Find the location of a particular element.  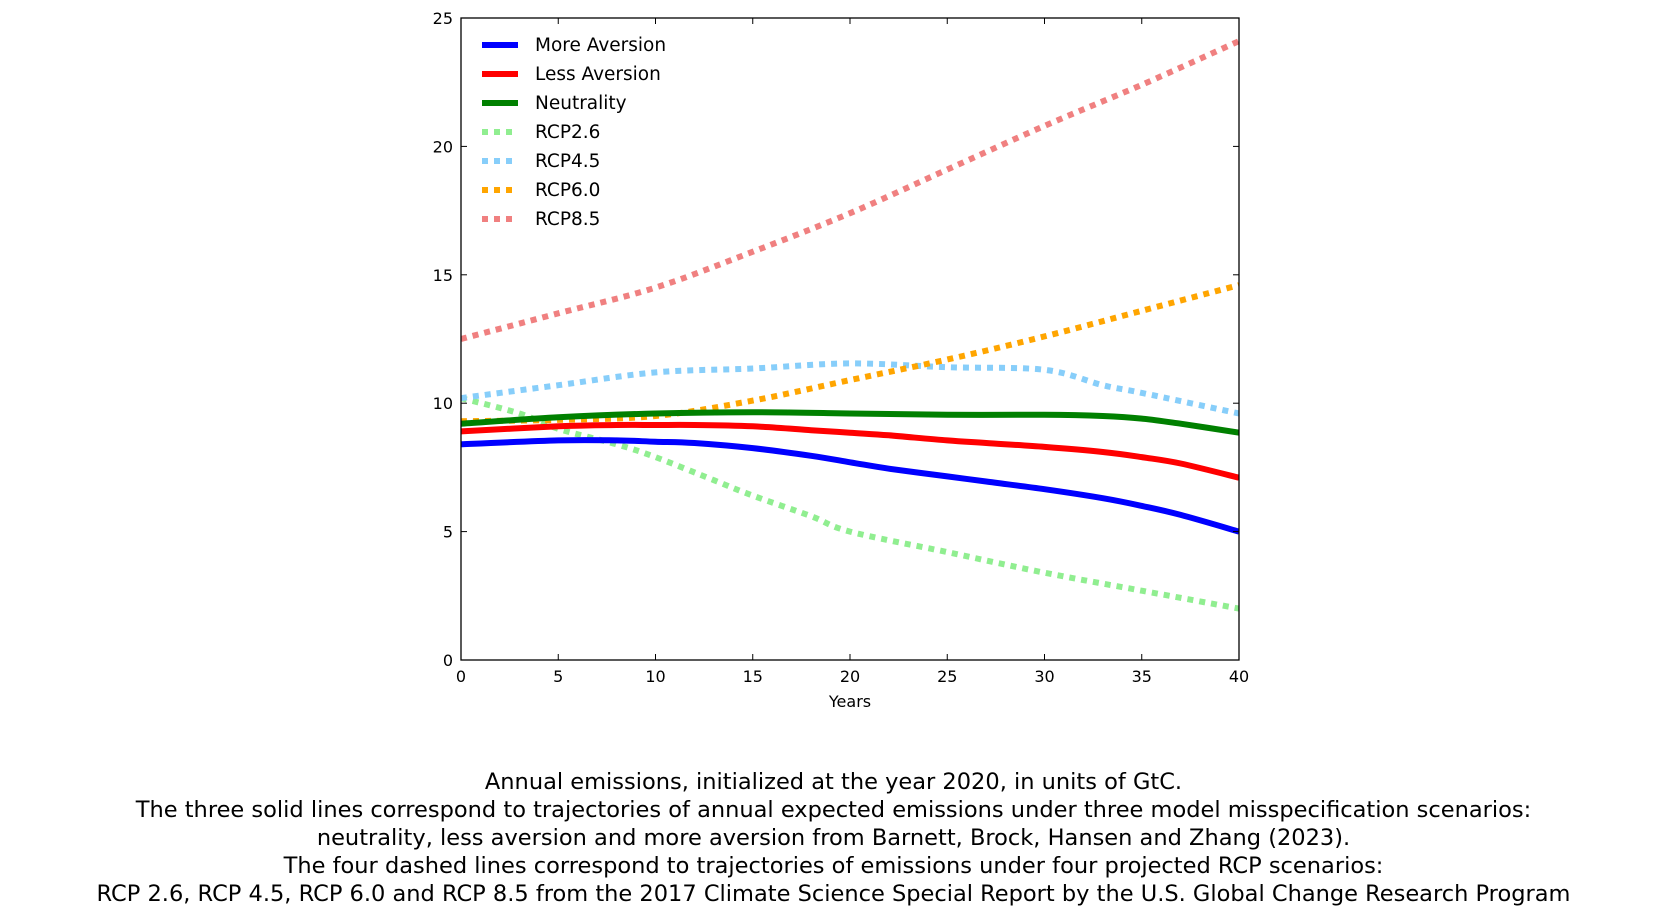

legend-label-rcp6-0: RCP6.0 is located at coordinates (567, 190).